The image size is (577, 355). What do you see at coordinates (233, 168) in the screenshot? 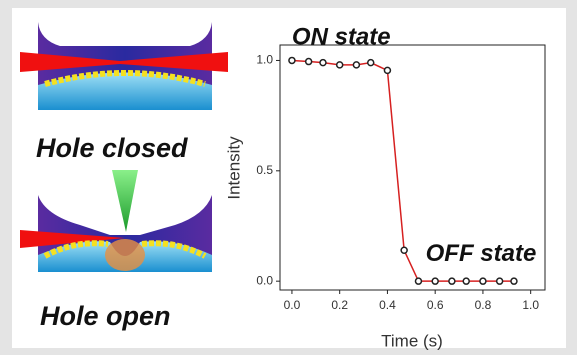
I see `y-axis-label: Intensity` at bounding box center [233, 168].